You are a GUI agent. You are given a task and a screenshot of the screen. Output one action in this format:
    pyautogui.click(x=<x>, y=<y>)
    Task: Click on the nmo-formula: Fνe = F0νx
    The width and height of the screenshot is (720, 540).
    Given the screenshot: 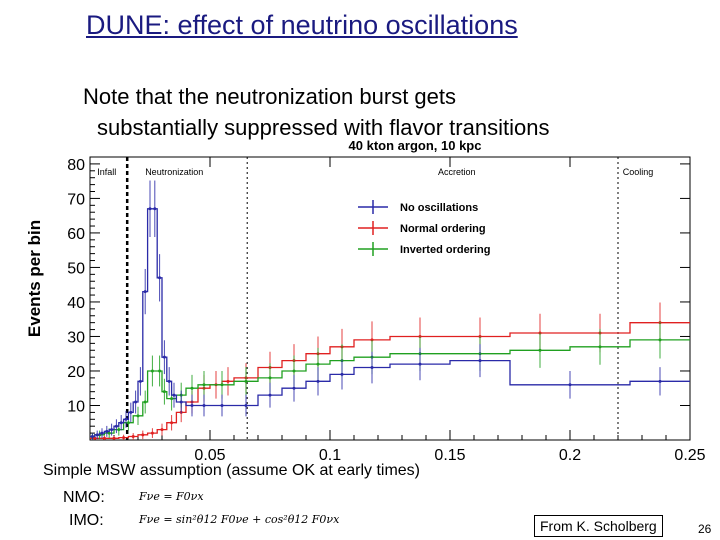 What is the action you would take?
    pyautogui.click(x=171, y=496)
    